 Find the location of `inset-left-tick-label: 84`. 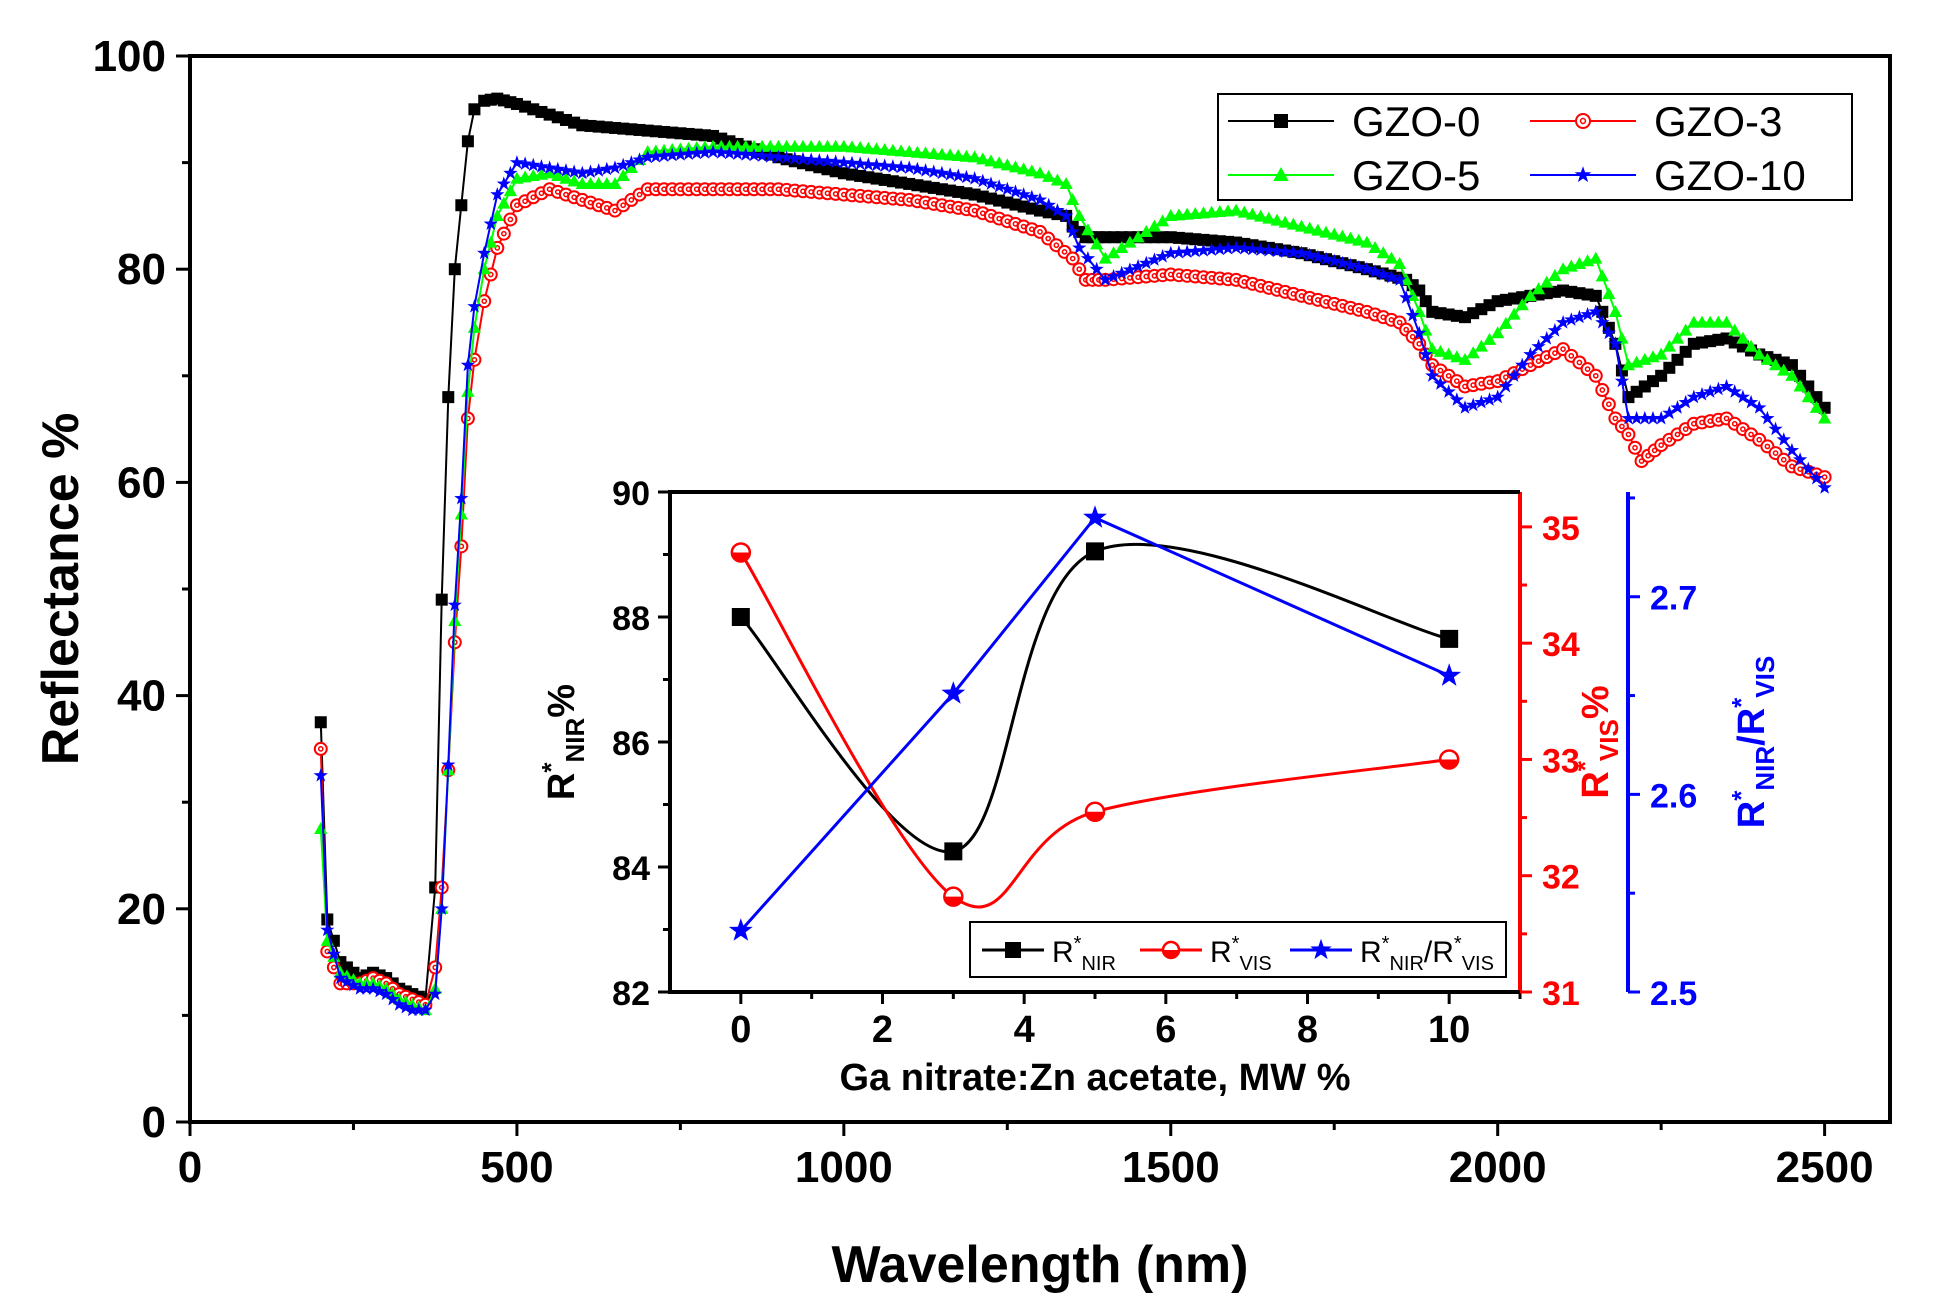

inset-left-tick-label: 84 is located at coordinates (631, 869).